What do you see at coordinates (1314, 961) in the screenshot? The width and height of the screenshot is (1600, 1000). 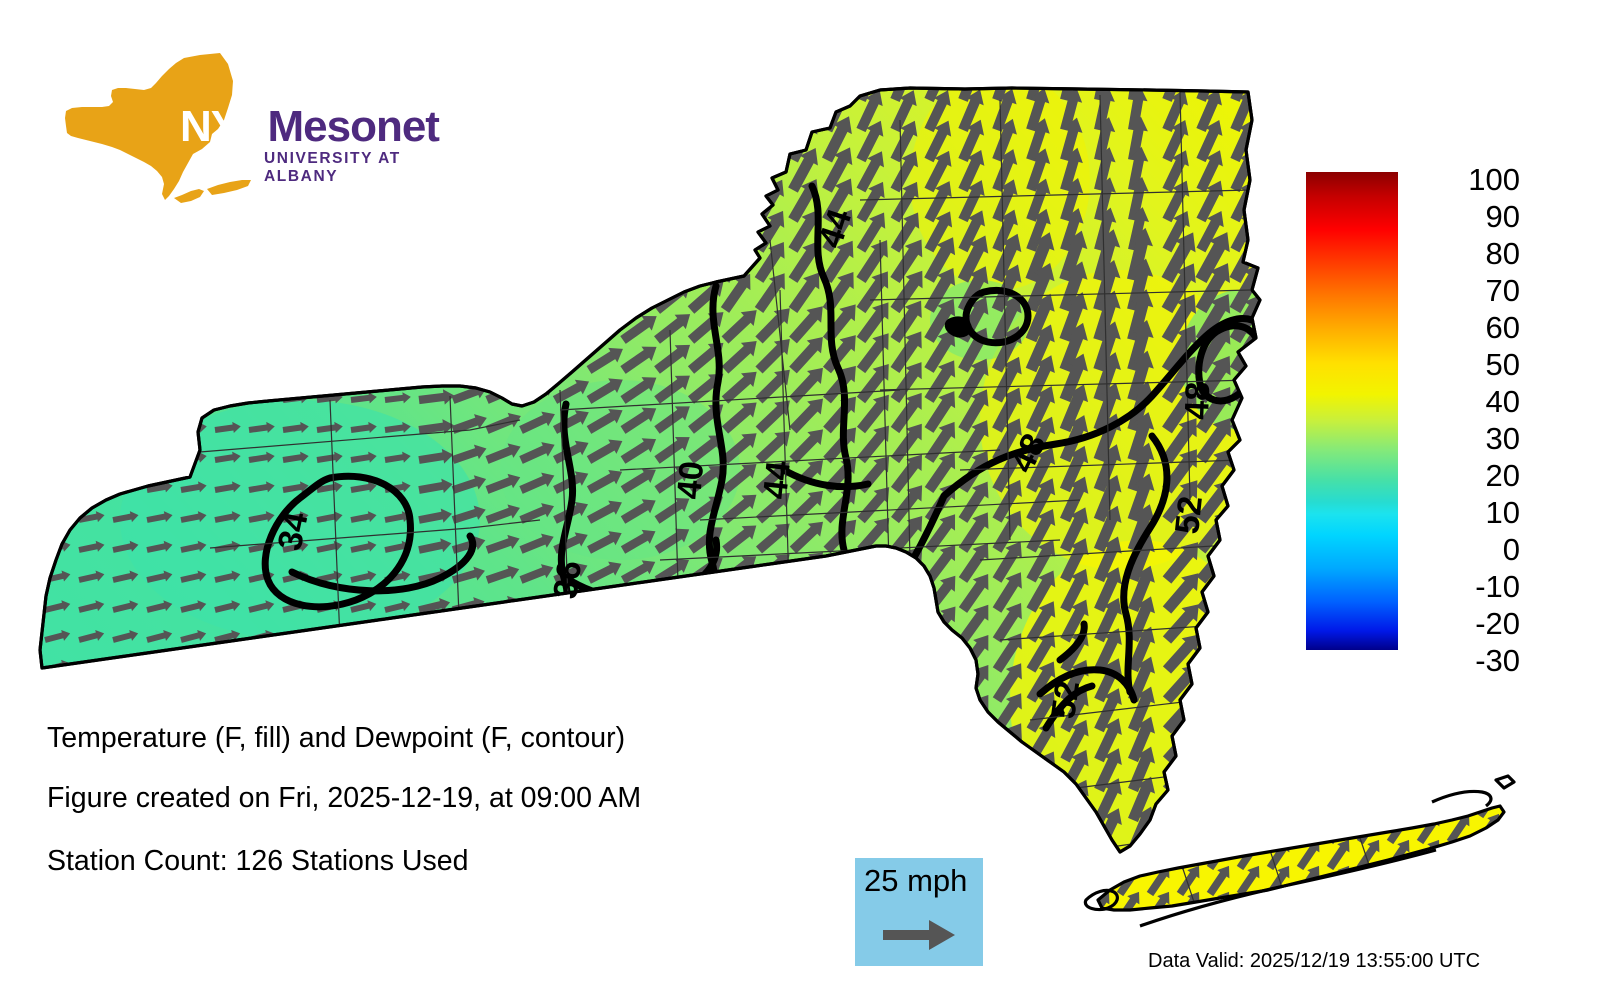 I see `data-valid-text: Data Valid: 2025/12/19 13:55:00 UTC` at bounding box center [1314, 961].